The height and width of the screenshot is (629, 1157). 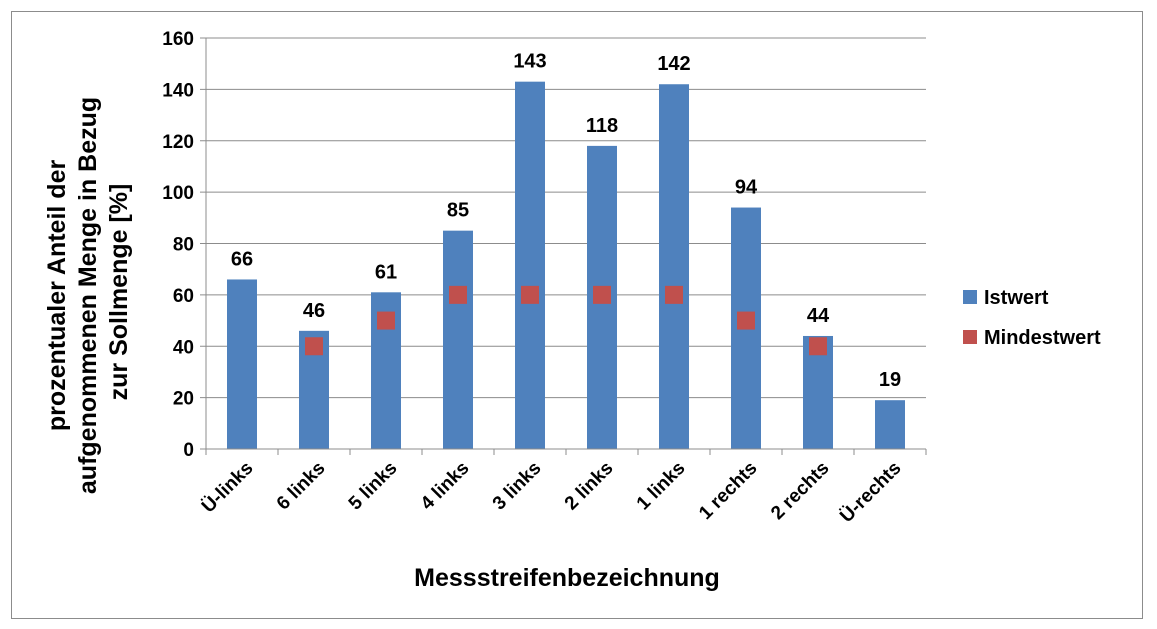 I want to click on y-tick-label: 100, so click(x=178, y=193).